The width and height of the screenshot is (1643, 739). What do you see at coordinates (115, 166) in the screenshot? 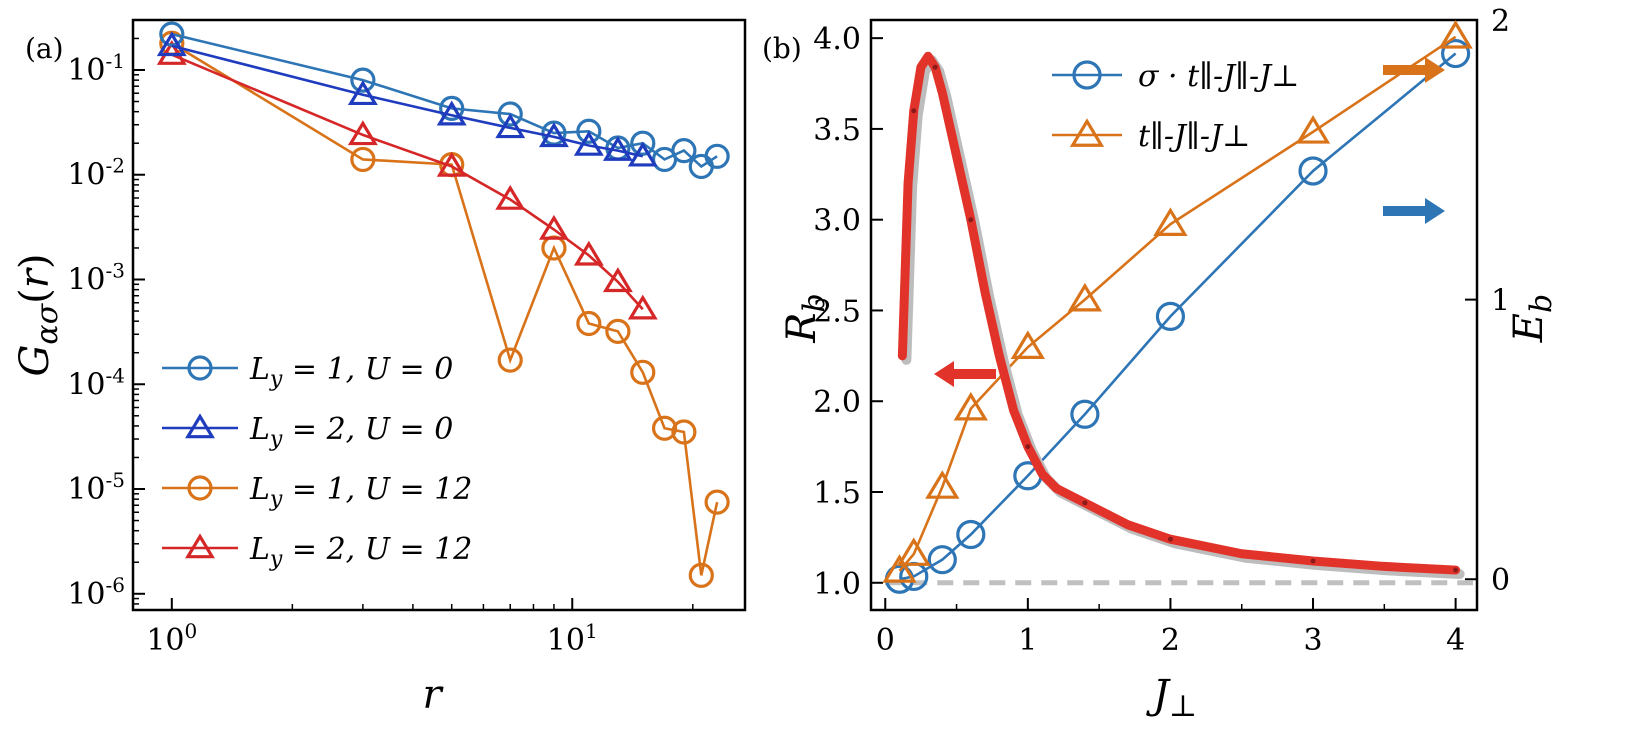
I see `y-tick-exp: -2` at bounding box center [115, 166].